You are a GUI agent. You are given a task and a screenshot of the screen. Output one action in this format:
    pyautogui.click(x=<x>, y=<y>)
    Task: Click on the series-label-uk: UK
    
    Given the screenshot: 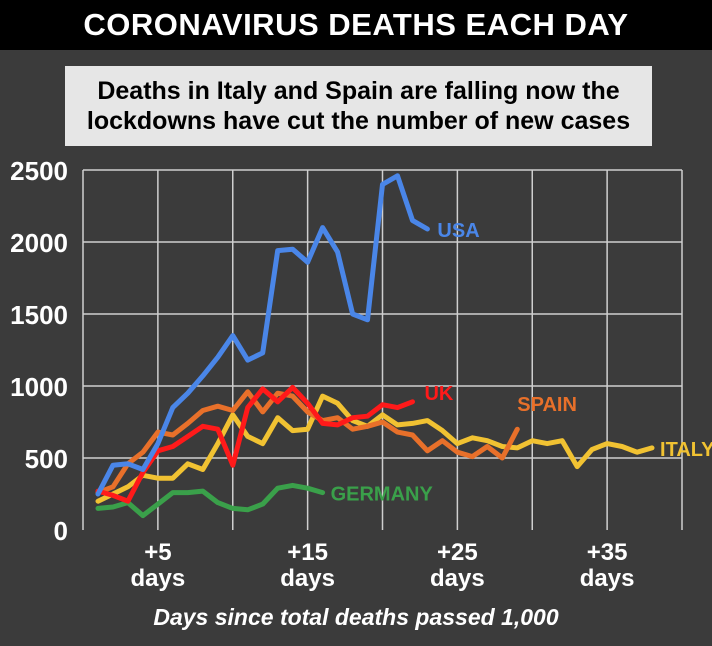 What is the action you would take?
    pyautogui.click(x=438, y=394)
    